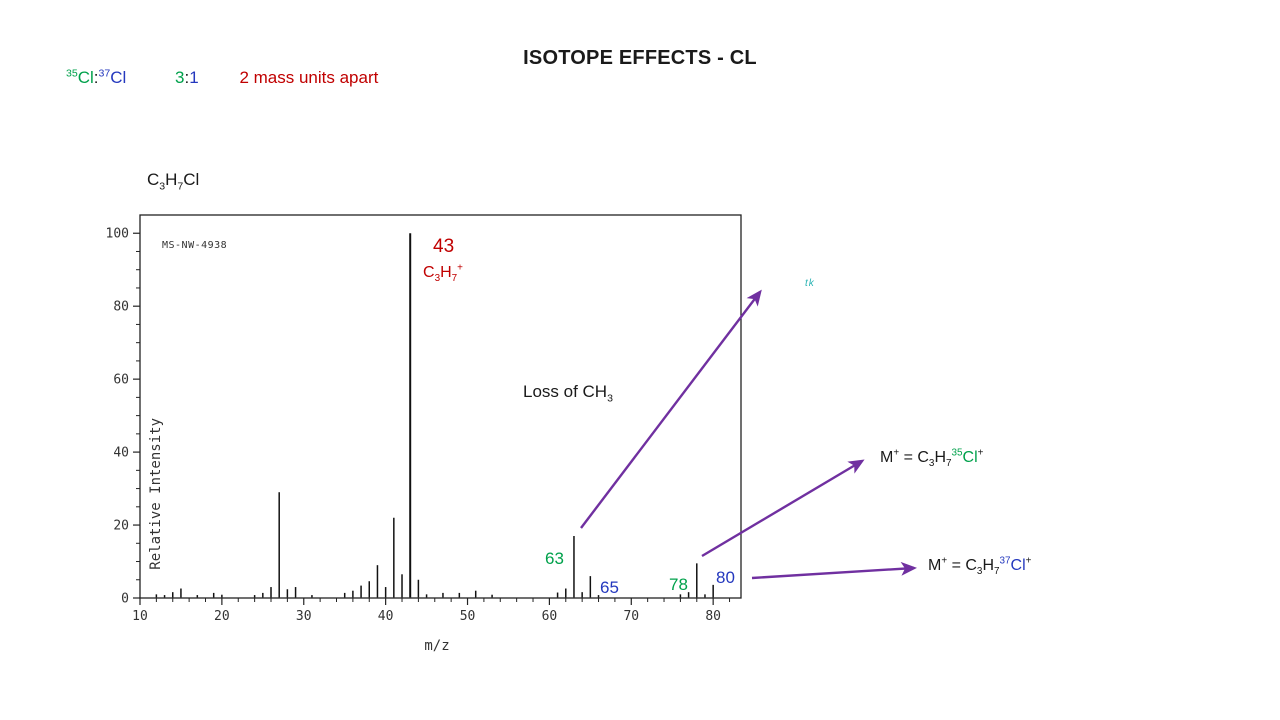 This screenshot has height=720, width=1280. Describe the element at coordinates (834, 570) in the screenshot. I see `arrow-to-m37` at that location.